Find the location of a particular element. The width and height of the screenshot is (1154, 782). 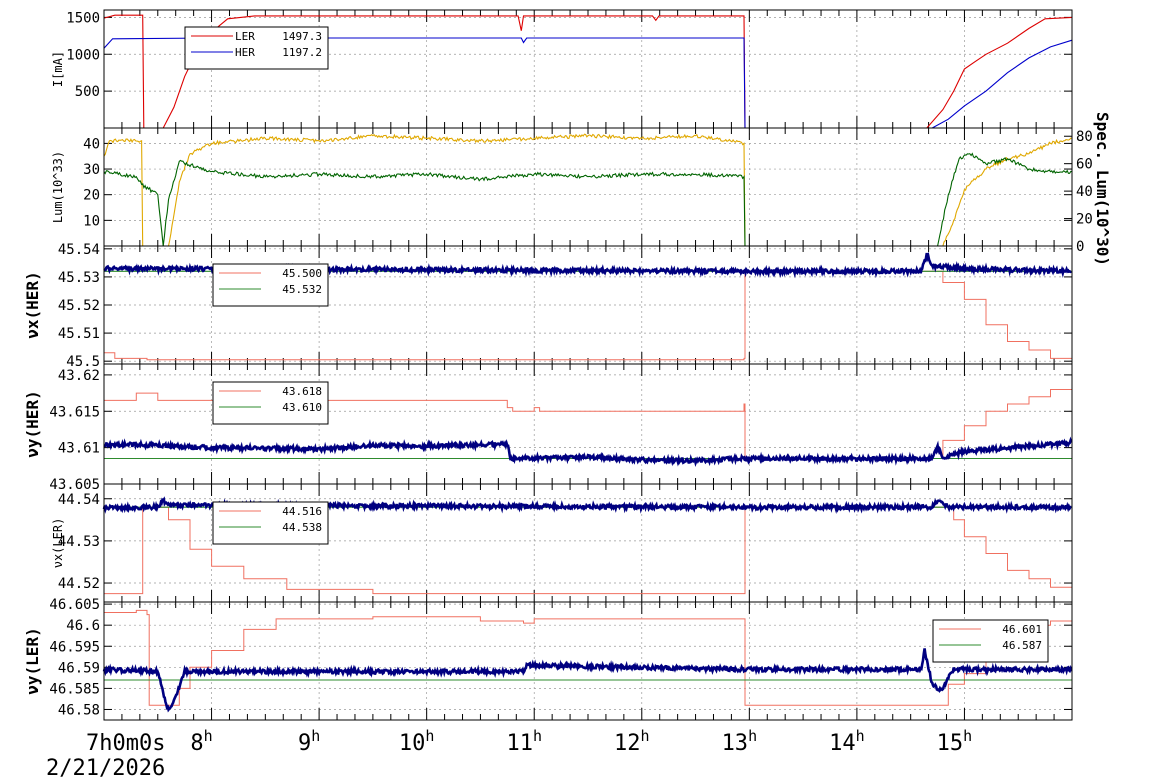

x-hour-label: 8h is located at coordinates (201, 741).